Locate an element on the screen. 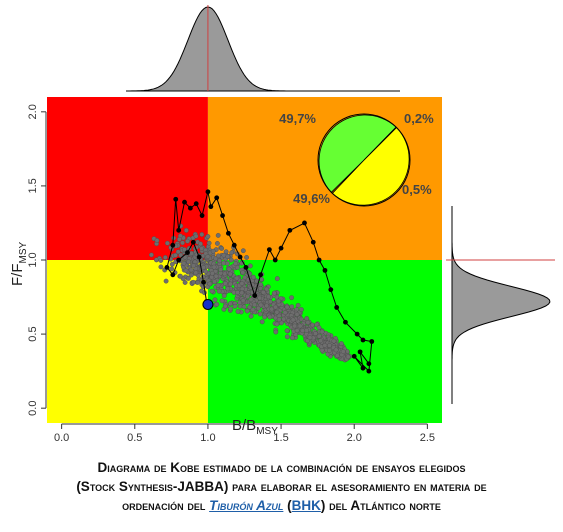  x-tick-label: 0.5 is located at coordinates (134, 438).